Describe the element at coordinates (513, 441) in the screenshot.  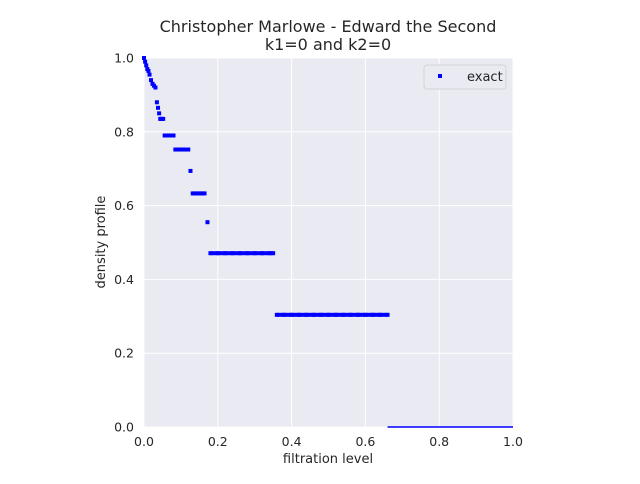
I see `x-tick-label: 1.0` at that location.